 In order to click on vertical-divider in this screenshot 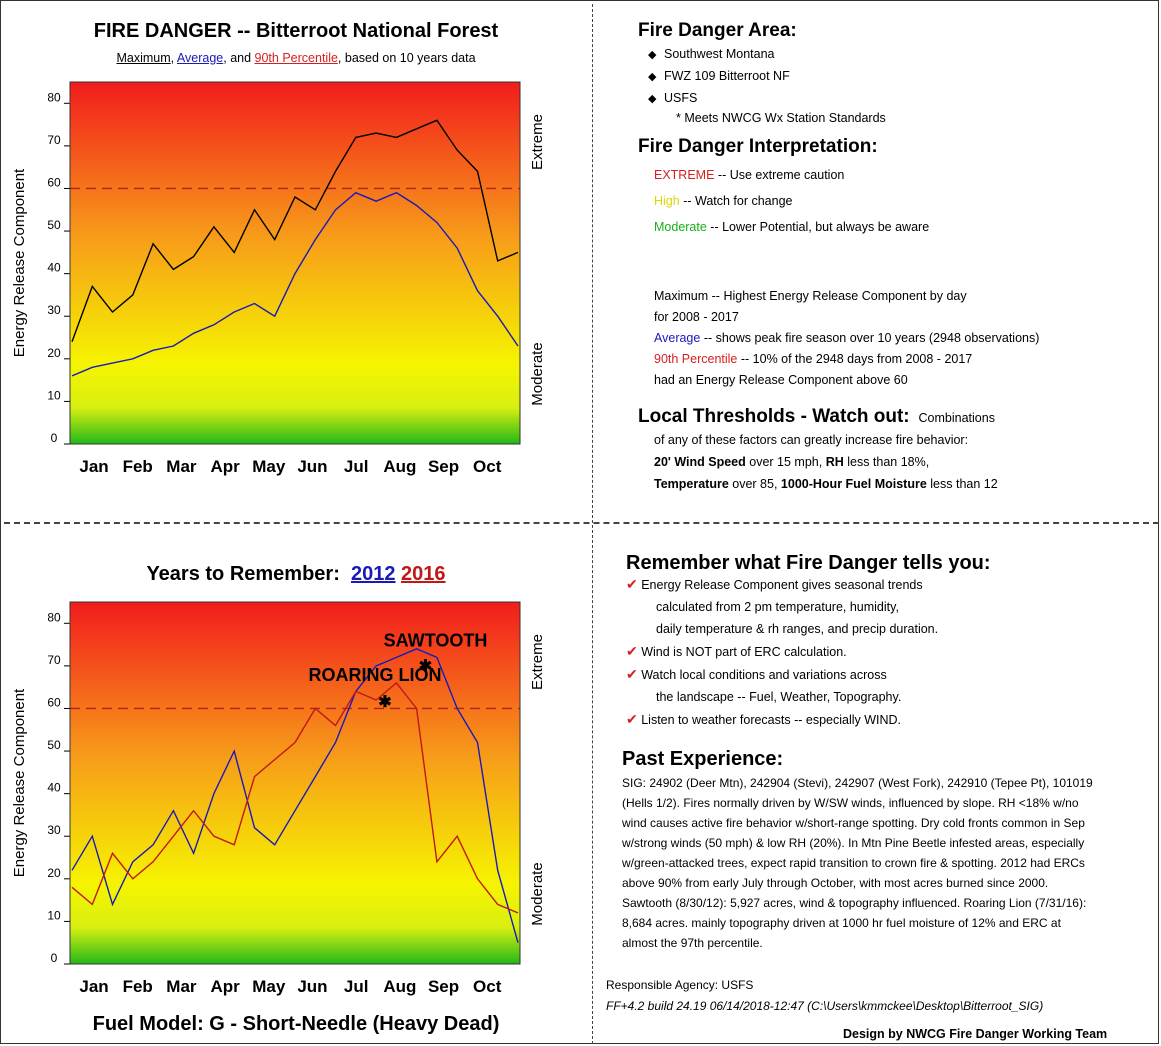, I will do `click(592, 524)`.